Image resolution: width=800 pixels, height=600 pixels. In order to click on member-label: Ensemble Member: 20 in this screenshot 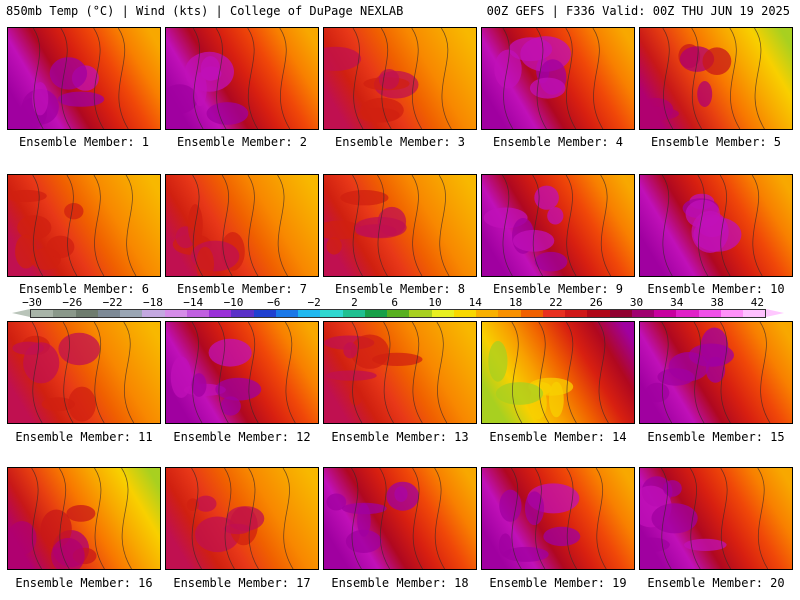, I will do `click(716, 583)`.